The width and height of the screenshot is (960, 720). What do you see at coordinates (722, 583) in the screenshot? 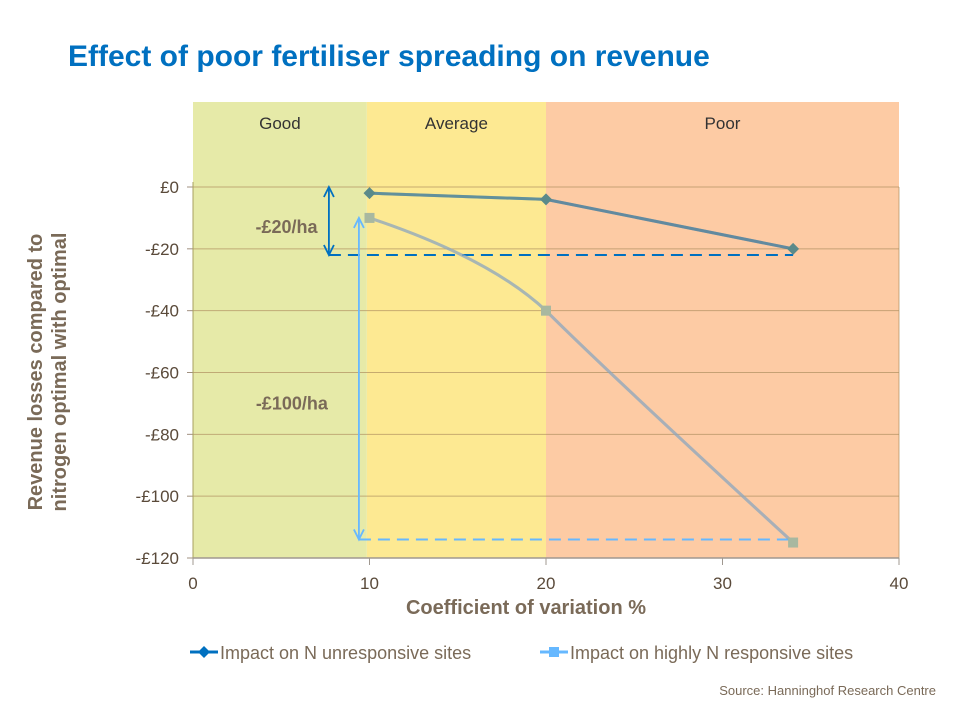
I see `x-tick-label: 30` at bounding box center [722, 583].